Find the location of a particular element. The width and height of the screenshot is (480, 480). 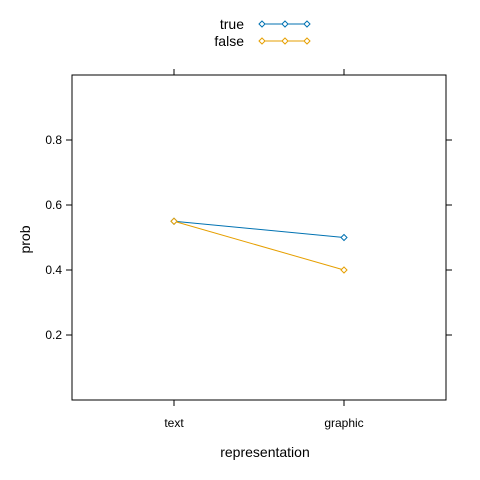

y-tick-label: 0.8 is located at coordinates (53, 140).